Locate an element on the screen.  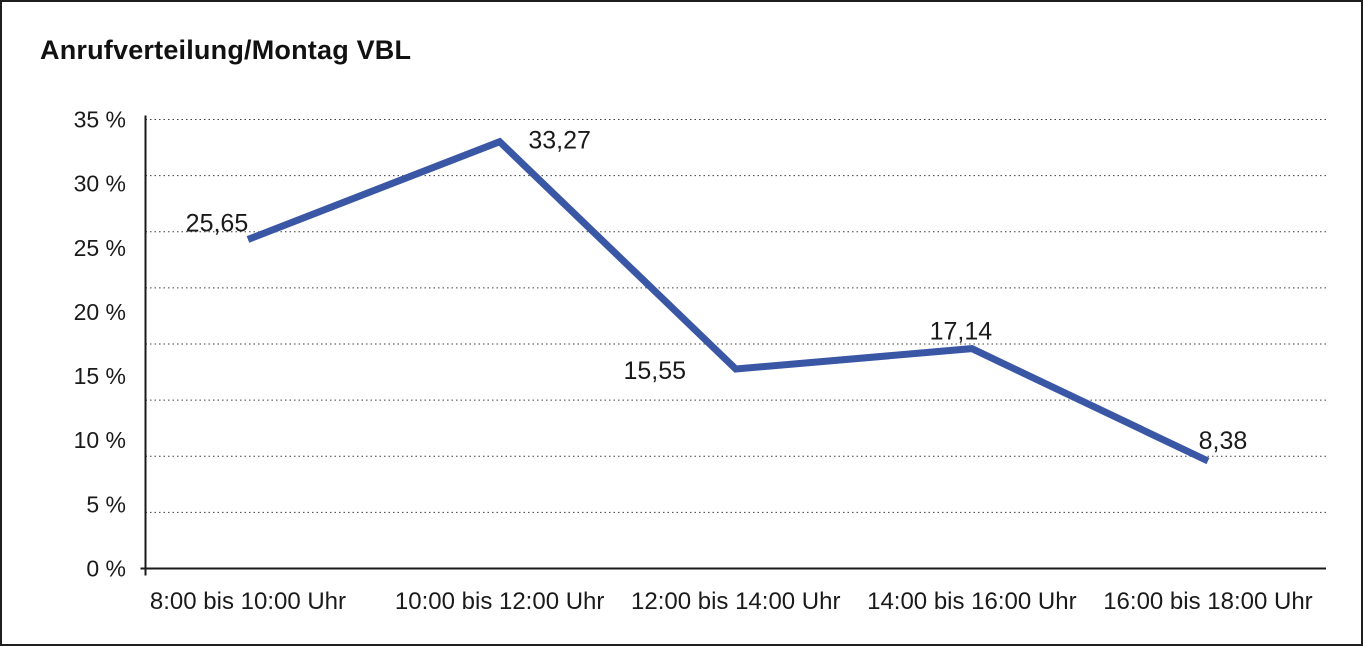
y-axis-tick-label: 20 % is located at coordinates (100, 312).